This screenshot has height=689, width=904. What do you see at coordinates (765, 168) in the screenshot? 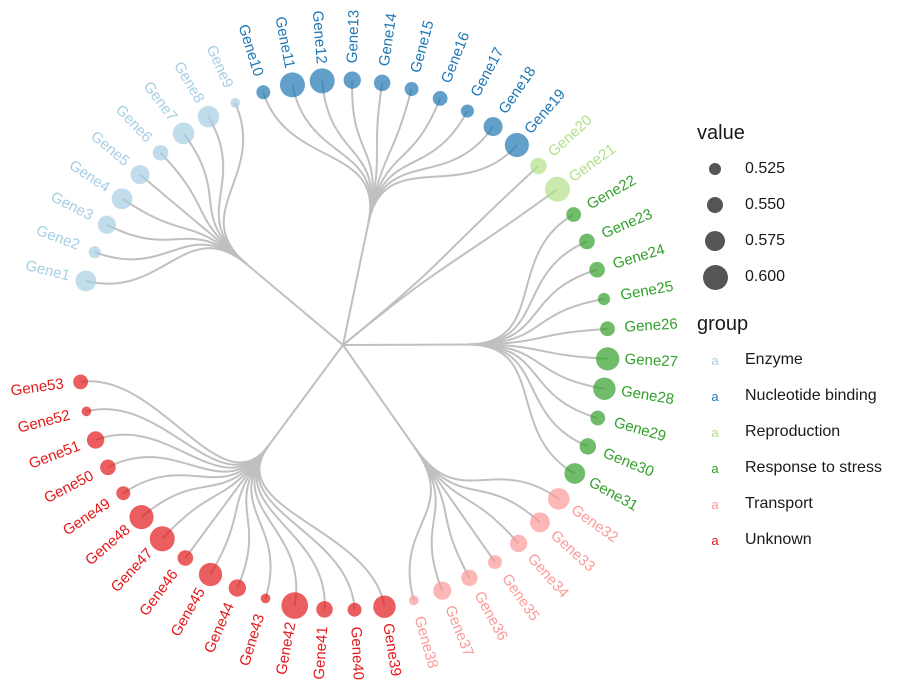
I see `value-legend-label: 0.525` at bounding box center [765, 168].